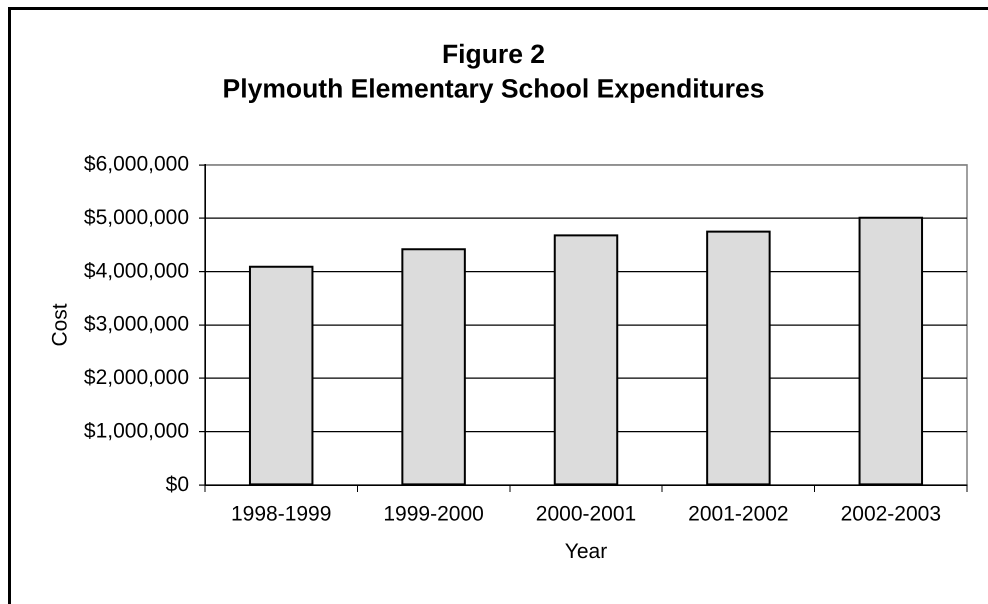 The width and height of the screenshot is (988, 604). What do you see at coordinates (891, 514) in the screenshot?
I see `x-tick-label: 2002-2003` at bounding box center [891, 514].